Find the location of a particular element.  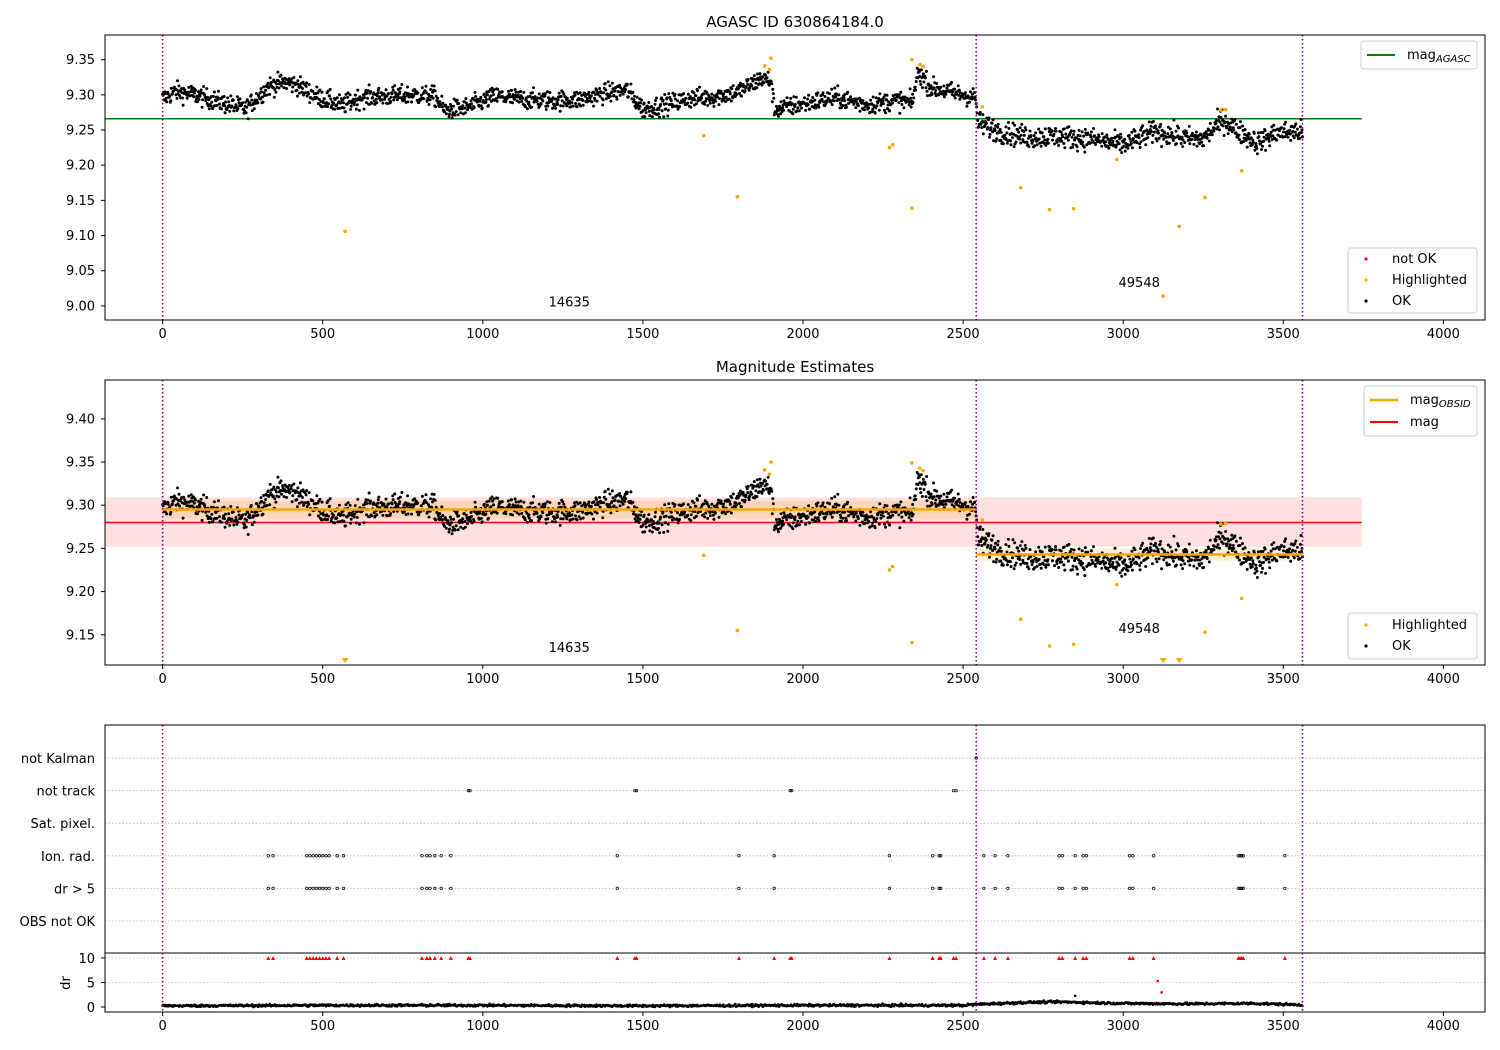

panel-2-xtick-label: 1000 is located at coordinates (482, 679).